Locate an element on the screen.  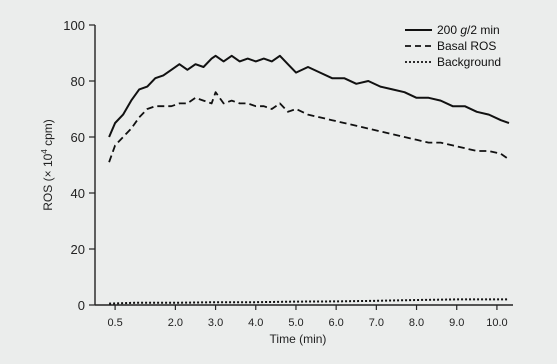
series-line-dashed is located at coordinates (309, 127).